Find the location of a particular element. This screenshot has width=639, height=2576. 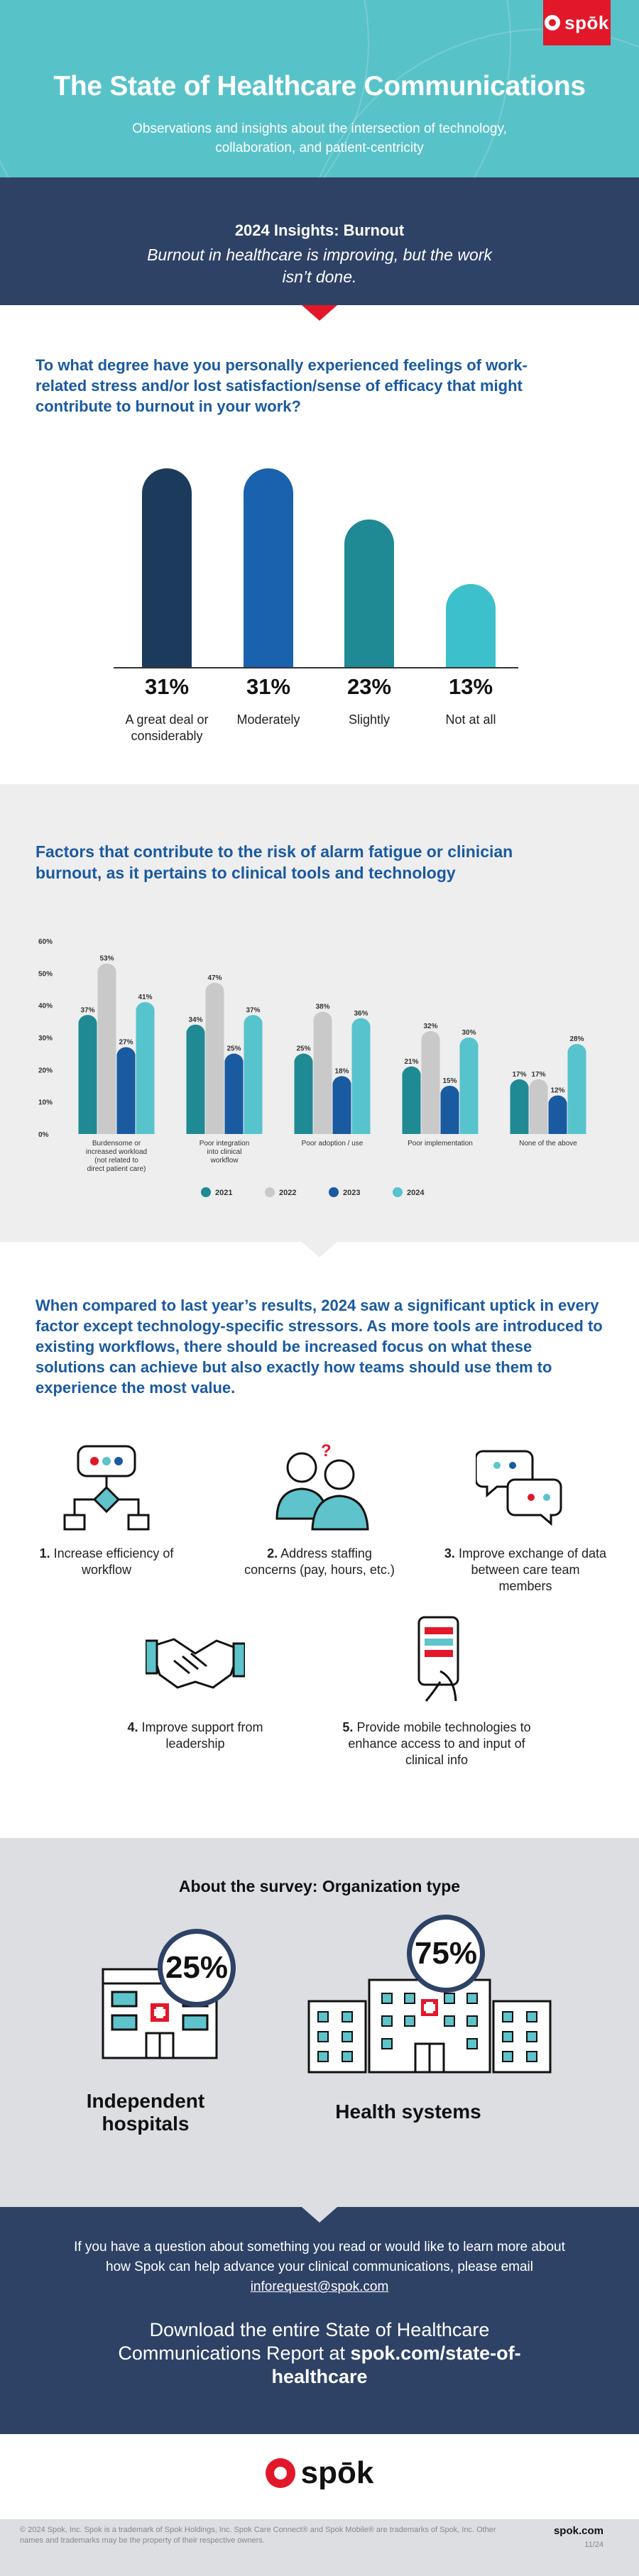

x-category-label: None of the above is located at coordinates (548, 1143).